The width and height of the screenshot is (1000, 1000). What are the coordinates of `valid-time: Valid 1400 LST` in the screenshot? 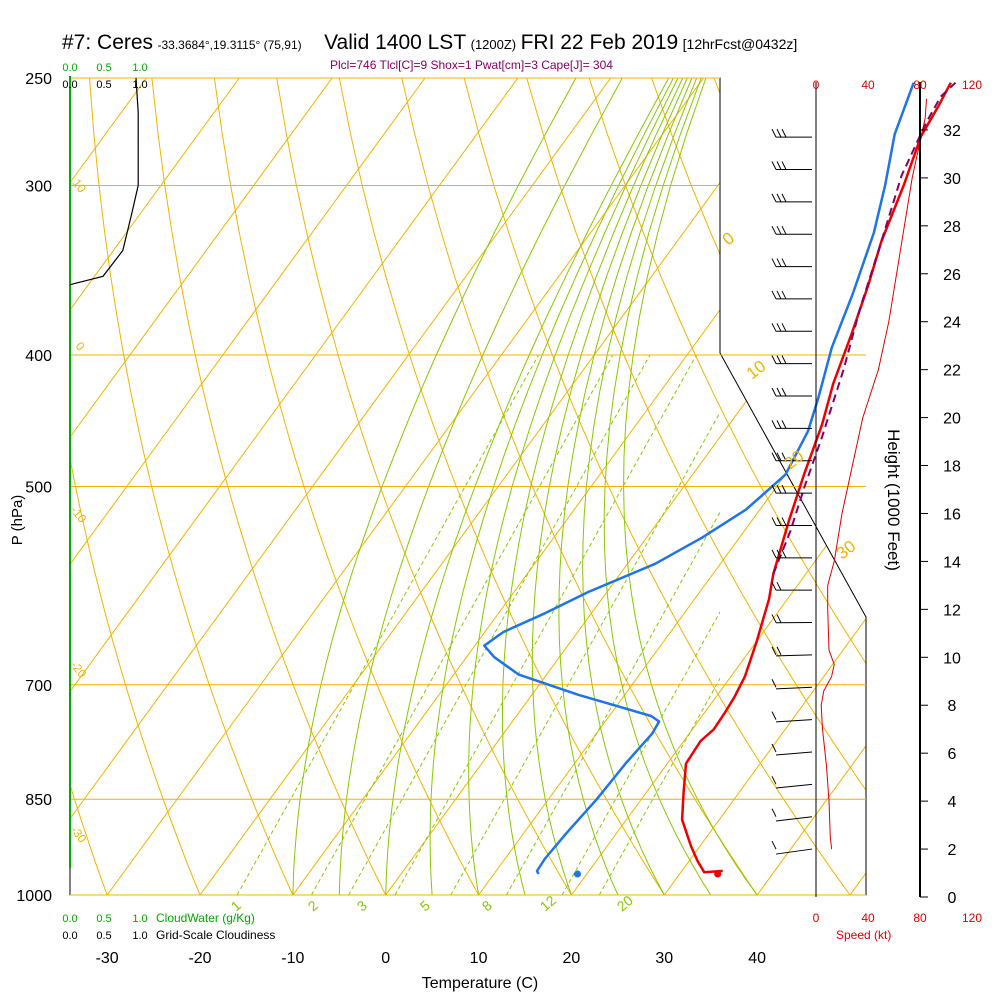 It's located at (395, 42).